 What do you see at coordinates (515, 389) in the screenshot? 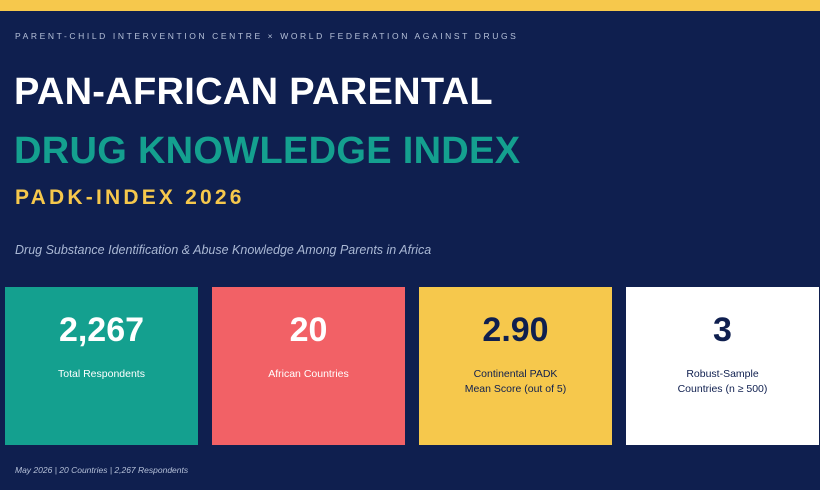
I see `stat-label-line-2: Mean Score (out of 5)` at bounding box center [515, 389].